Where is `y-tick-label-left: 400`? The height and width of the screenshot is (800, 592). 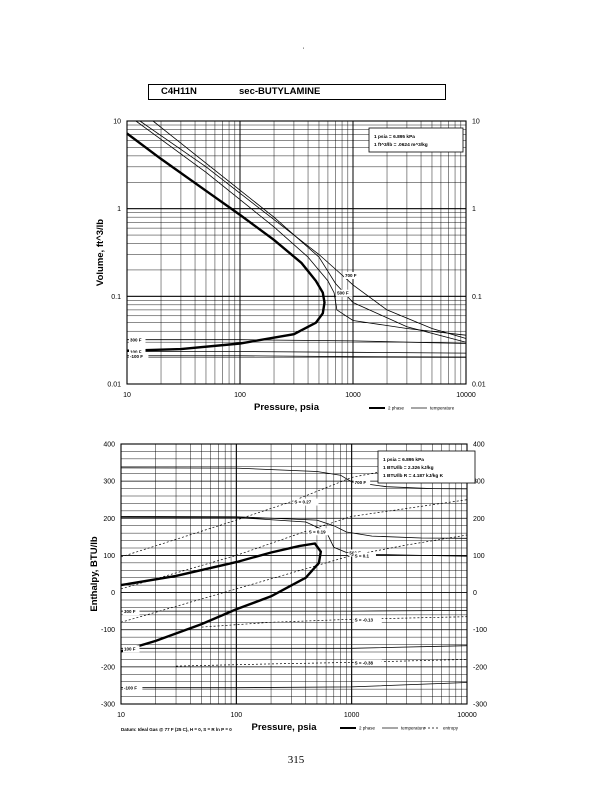
y-tick-label-left: 400 is located at coordinates (109, 445).